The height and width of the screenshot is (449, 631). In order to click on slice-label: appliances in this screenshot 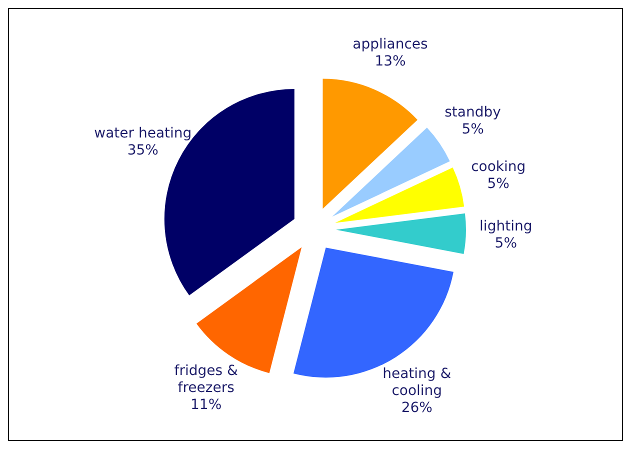, I will do `click(390, 44)`.